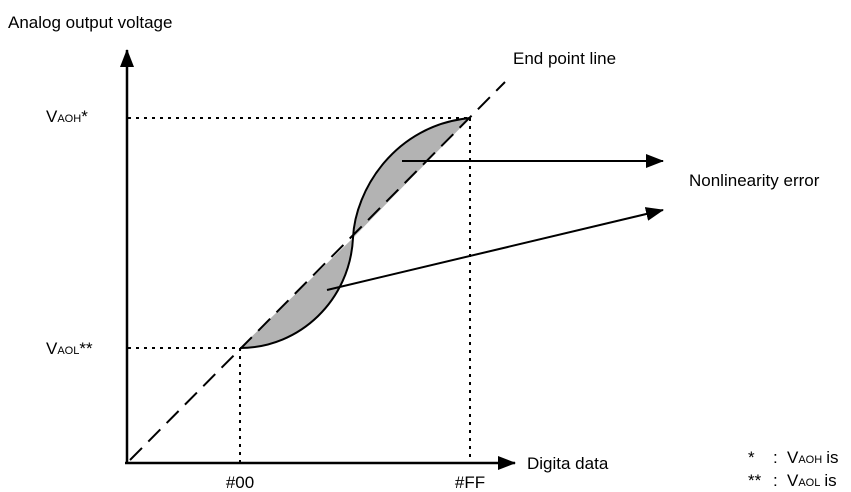 The image size is (851, 492). What do you see at coordinates (754, 180) in the screenshot?
I see `nonlinearity-error-label: Nonlinearity error` at bounding box center [754, 180].